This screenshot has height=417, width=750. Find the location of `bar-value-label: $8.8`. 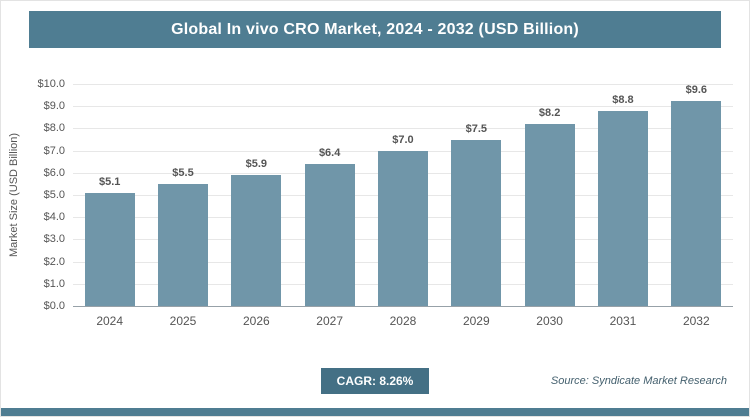

bar-value-label: $8.8 is located at coordinates (623, 99).